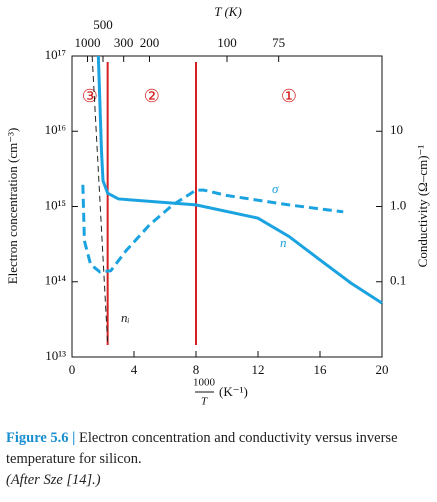  Describe the element at coordinates (152, 96) in the screenshot. I see `region-label: ②` at that location.